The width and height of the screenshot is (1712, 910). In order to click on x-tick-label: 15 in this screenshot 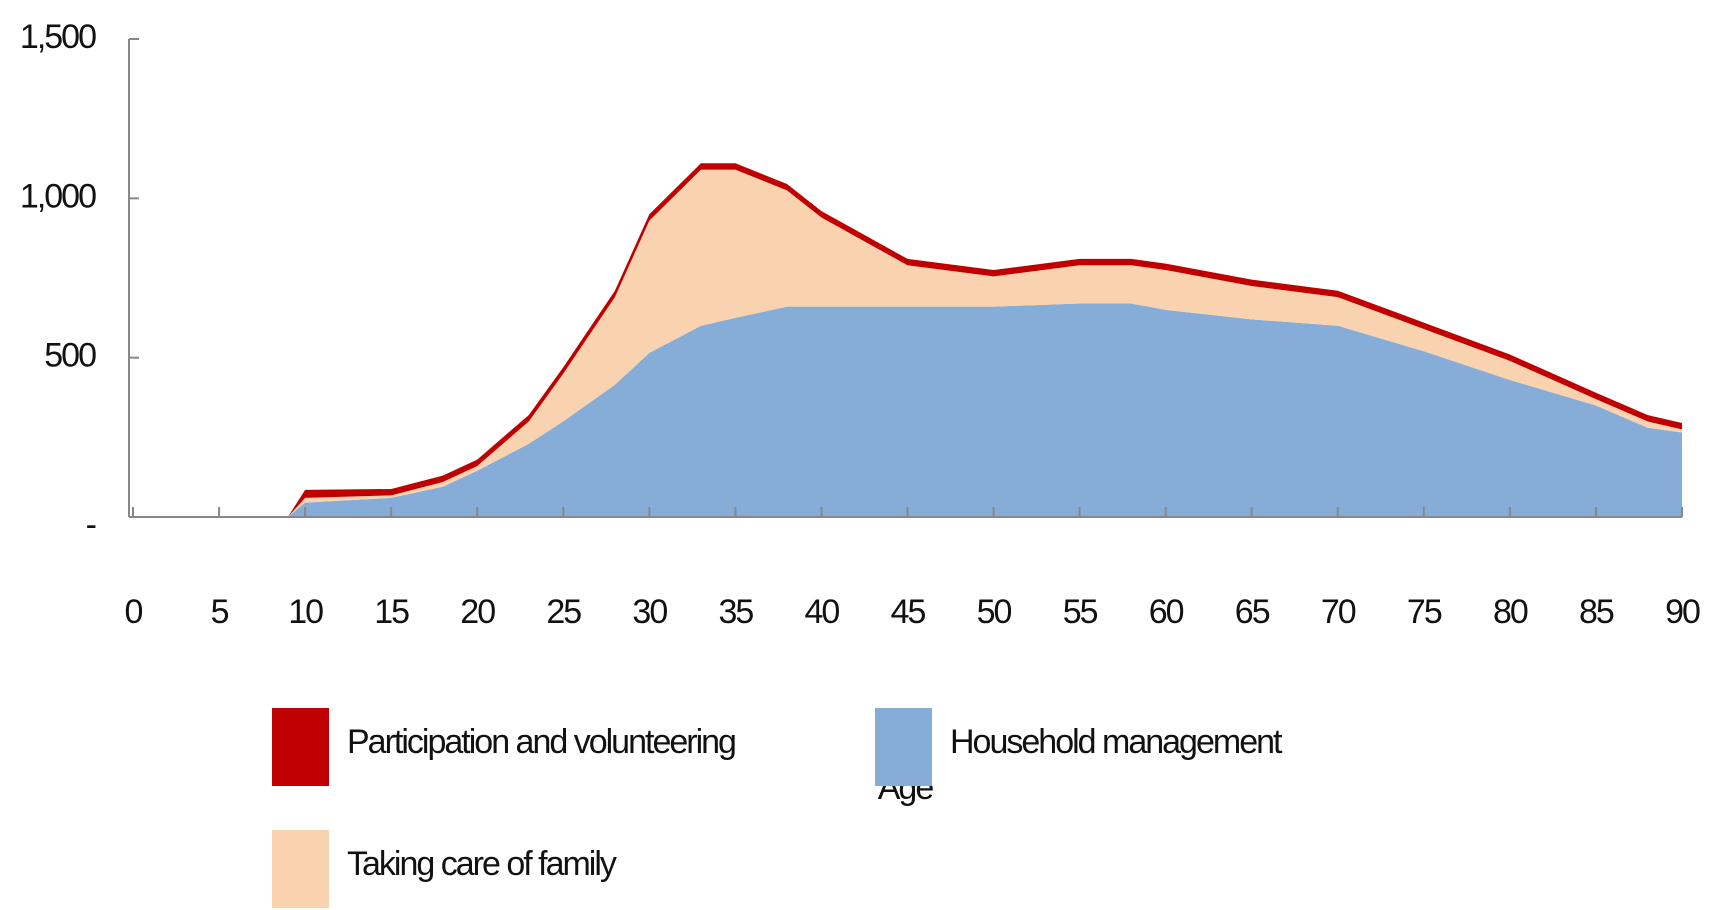, I will do `click(391, 612)`.